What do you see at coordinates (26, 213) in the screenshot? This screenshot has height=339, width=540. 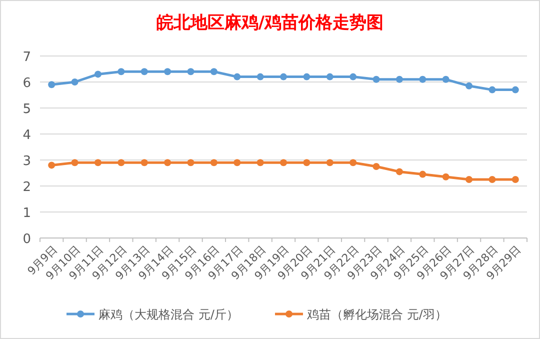 I see `y-tick-label: 1` at bounding box center [26, 213].